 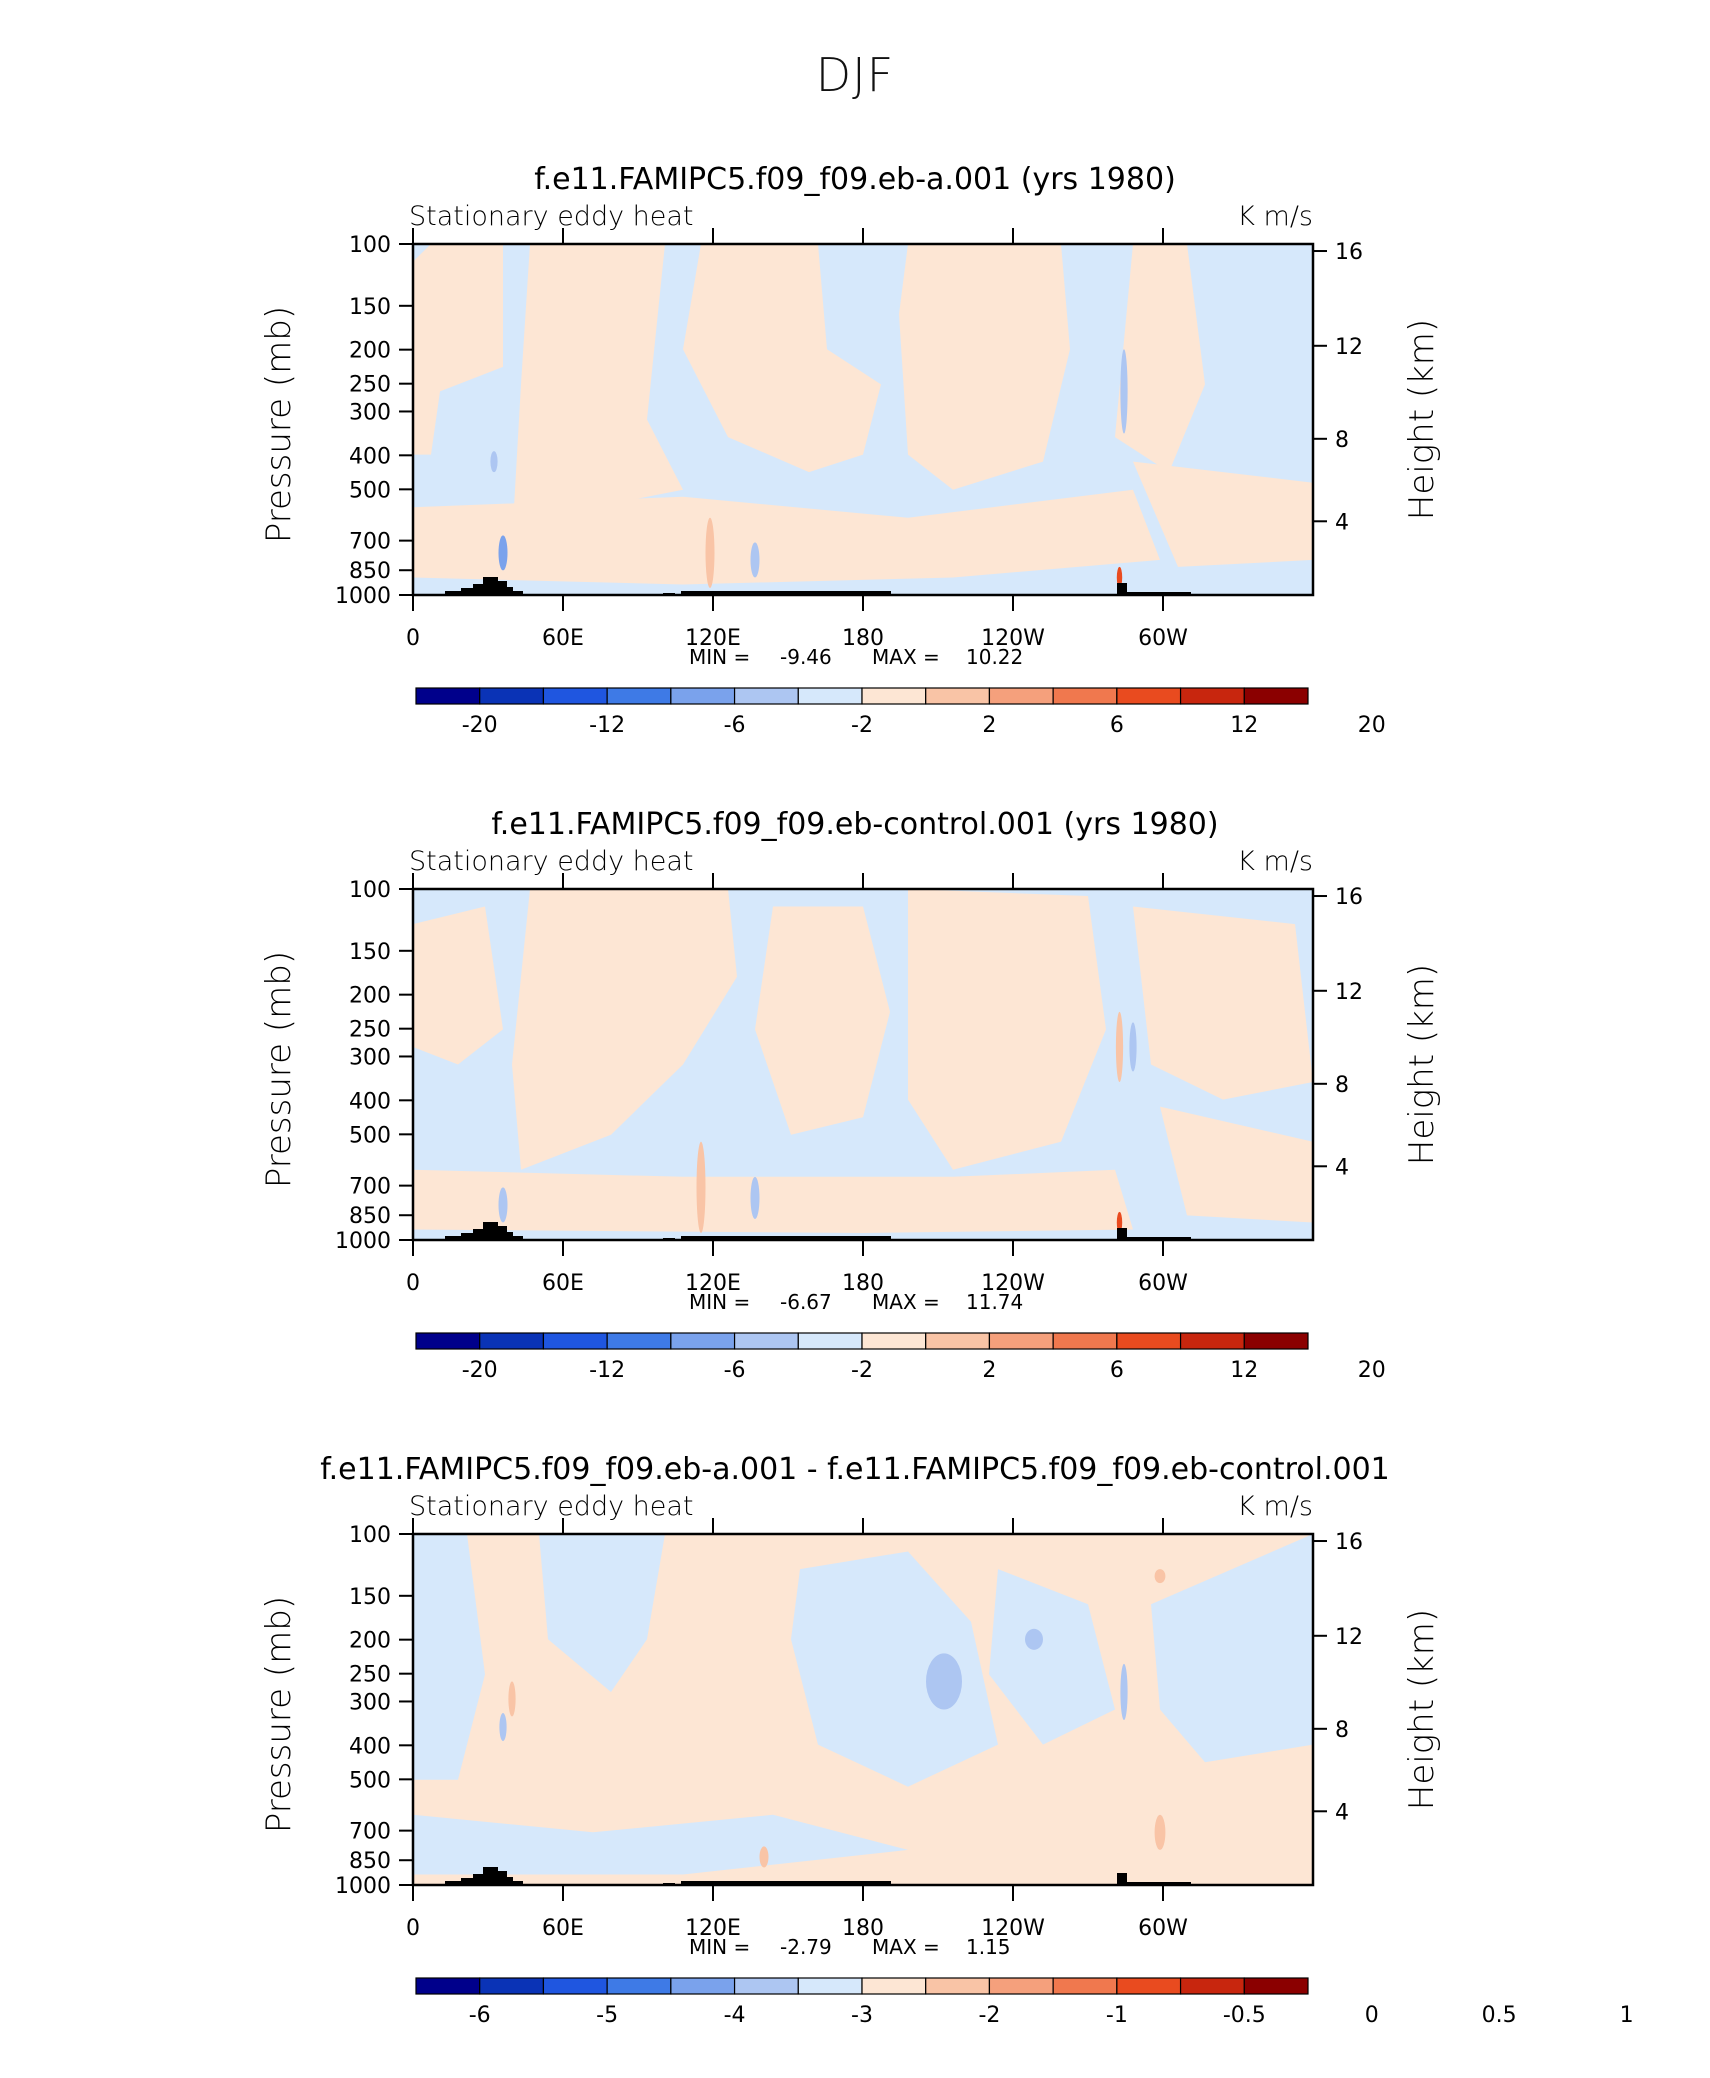 I want to click on page-title: DJF, so click(x=855, y=75).